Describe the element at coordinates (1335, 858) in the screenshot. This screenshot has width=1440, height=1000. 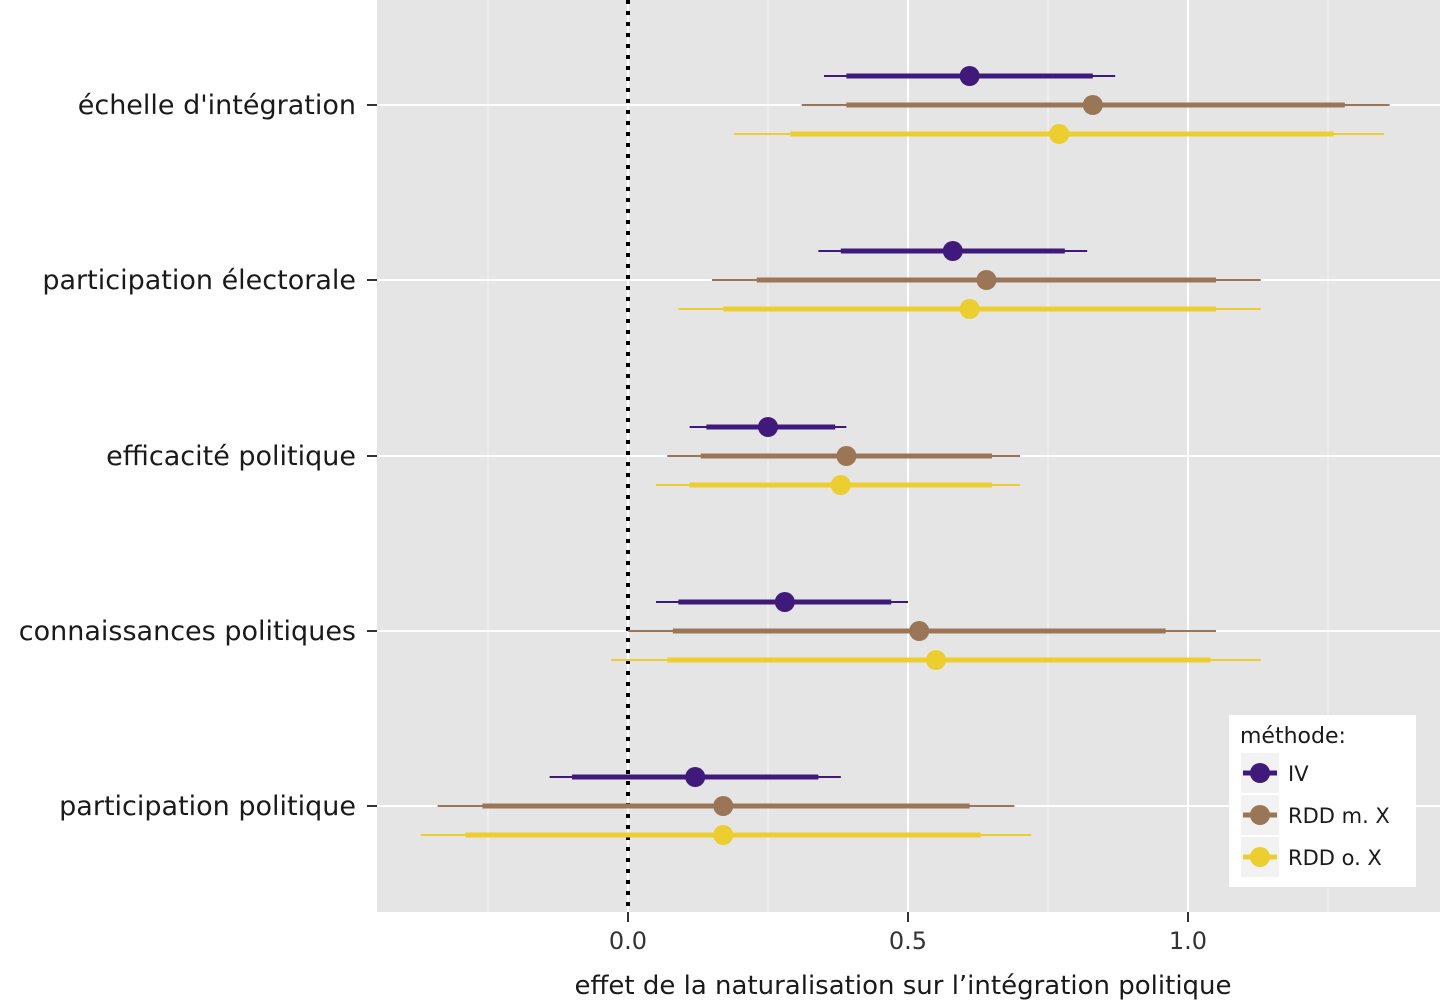
I see `legend-label-2: RDD o. X` at that location.